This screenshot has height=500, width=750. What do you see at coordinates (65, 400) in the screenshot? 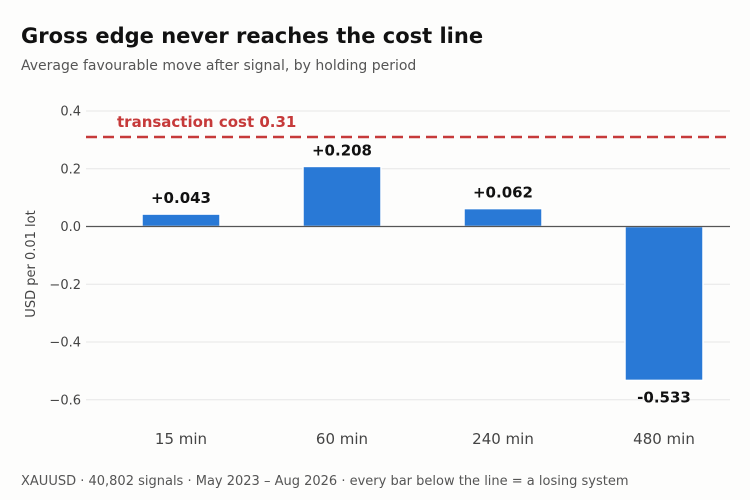
I see `y-tick-label: −0.6` at bounding box center [65, 400].